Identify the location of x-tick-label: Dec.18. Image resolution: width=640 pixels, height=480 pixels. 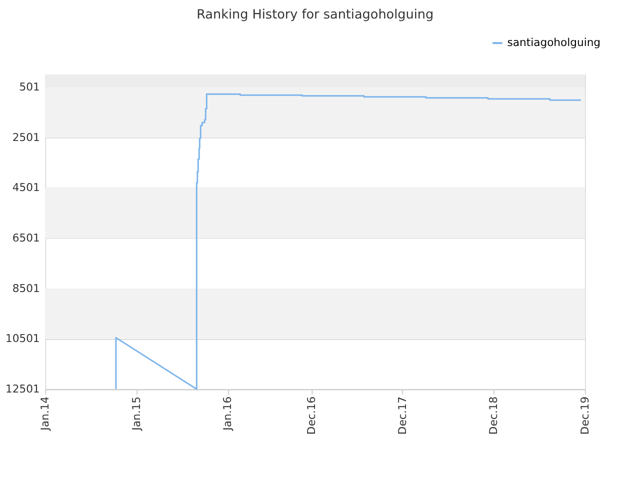
(493, 415).